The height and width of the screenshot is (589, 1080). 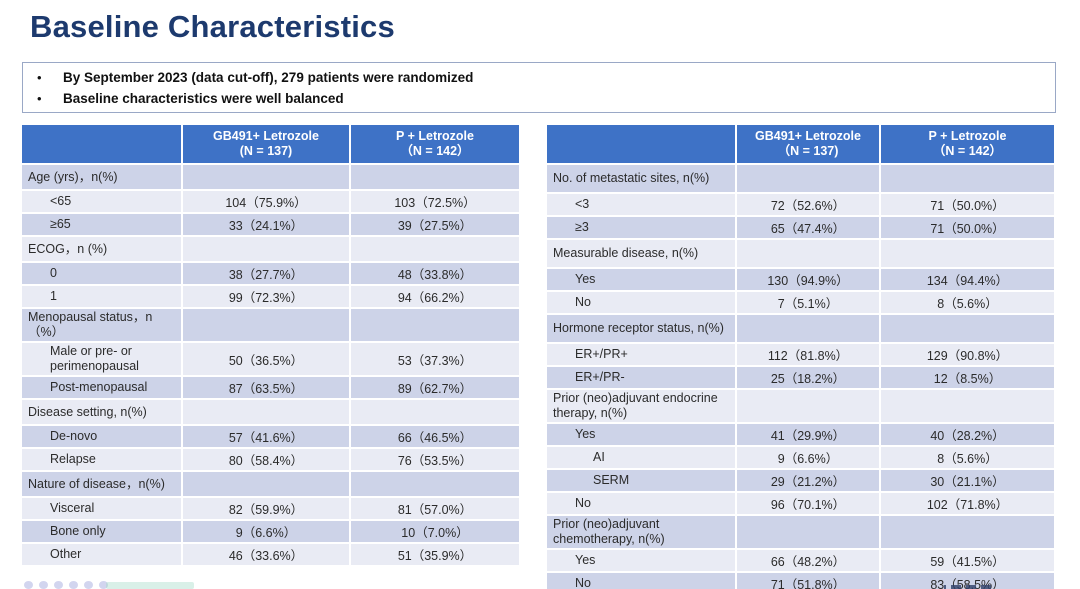 I want to click on value-cell: 130（94.9%）, so click(x=808, y=279).